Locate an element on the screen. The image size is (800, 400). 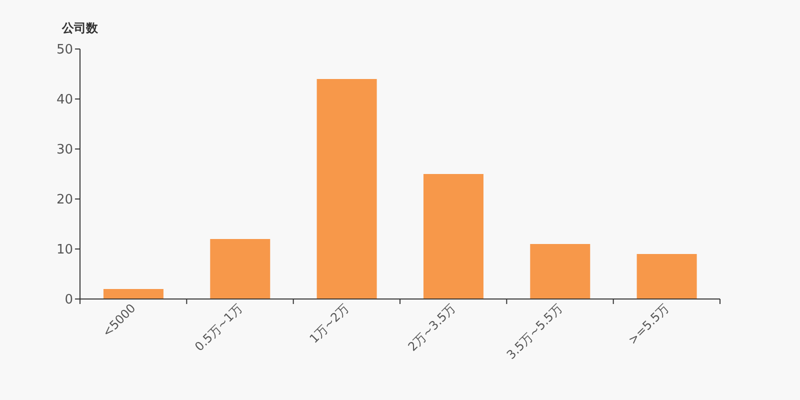
y-tick-label: 0 is located at coordinates (68, 300).